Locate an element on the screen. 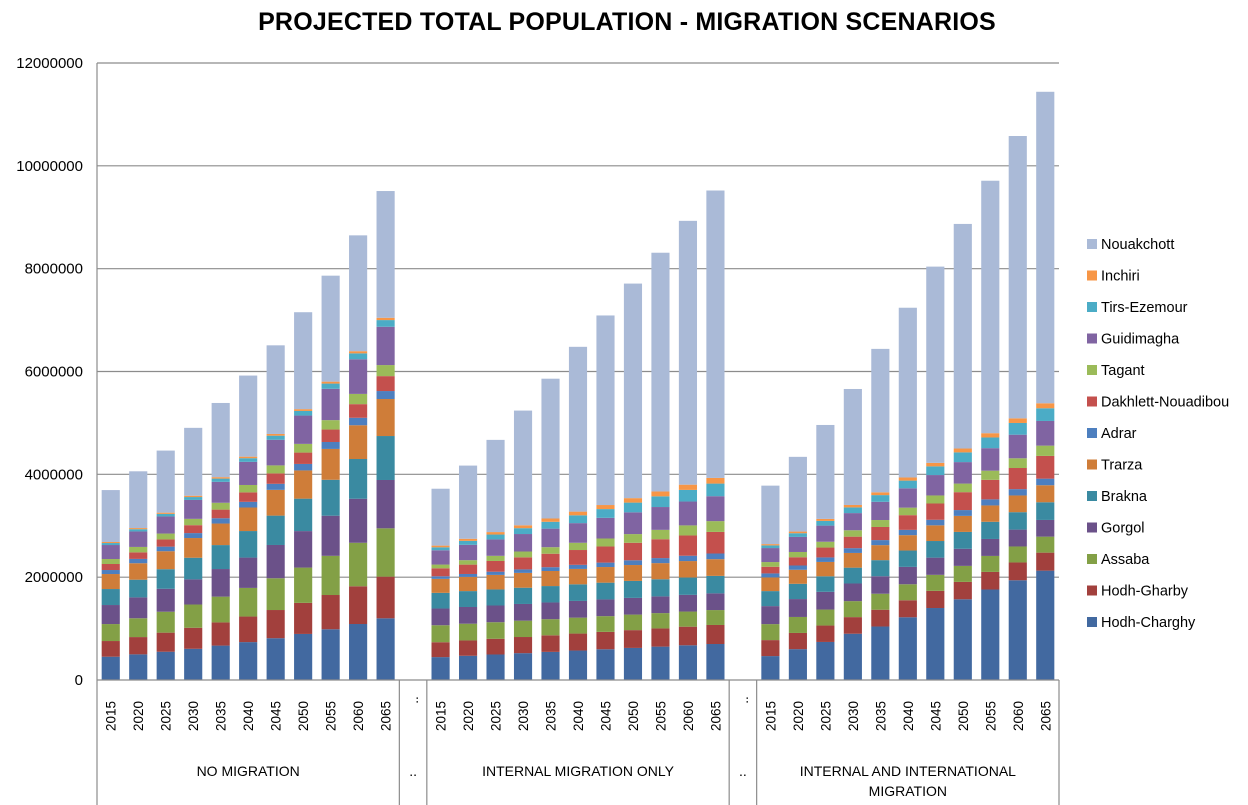  legend-item: Tagant is located at coordinates (1116, 371).